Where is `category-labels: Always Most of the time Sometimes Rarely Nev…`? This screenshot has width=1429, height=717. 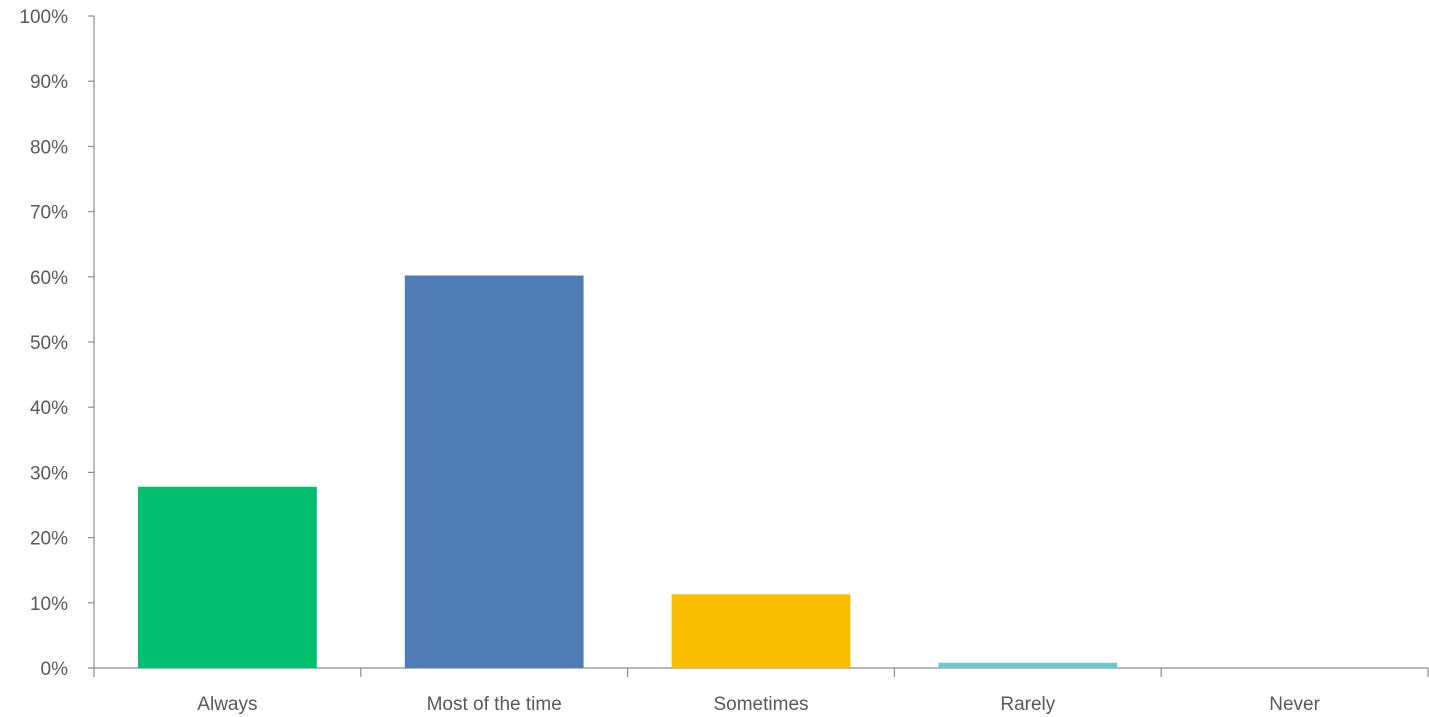 category-labels: Always Most of the time Sometimes Rarely Nev… is located at coordinates (758, 704).